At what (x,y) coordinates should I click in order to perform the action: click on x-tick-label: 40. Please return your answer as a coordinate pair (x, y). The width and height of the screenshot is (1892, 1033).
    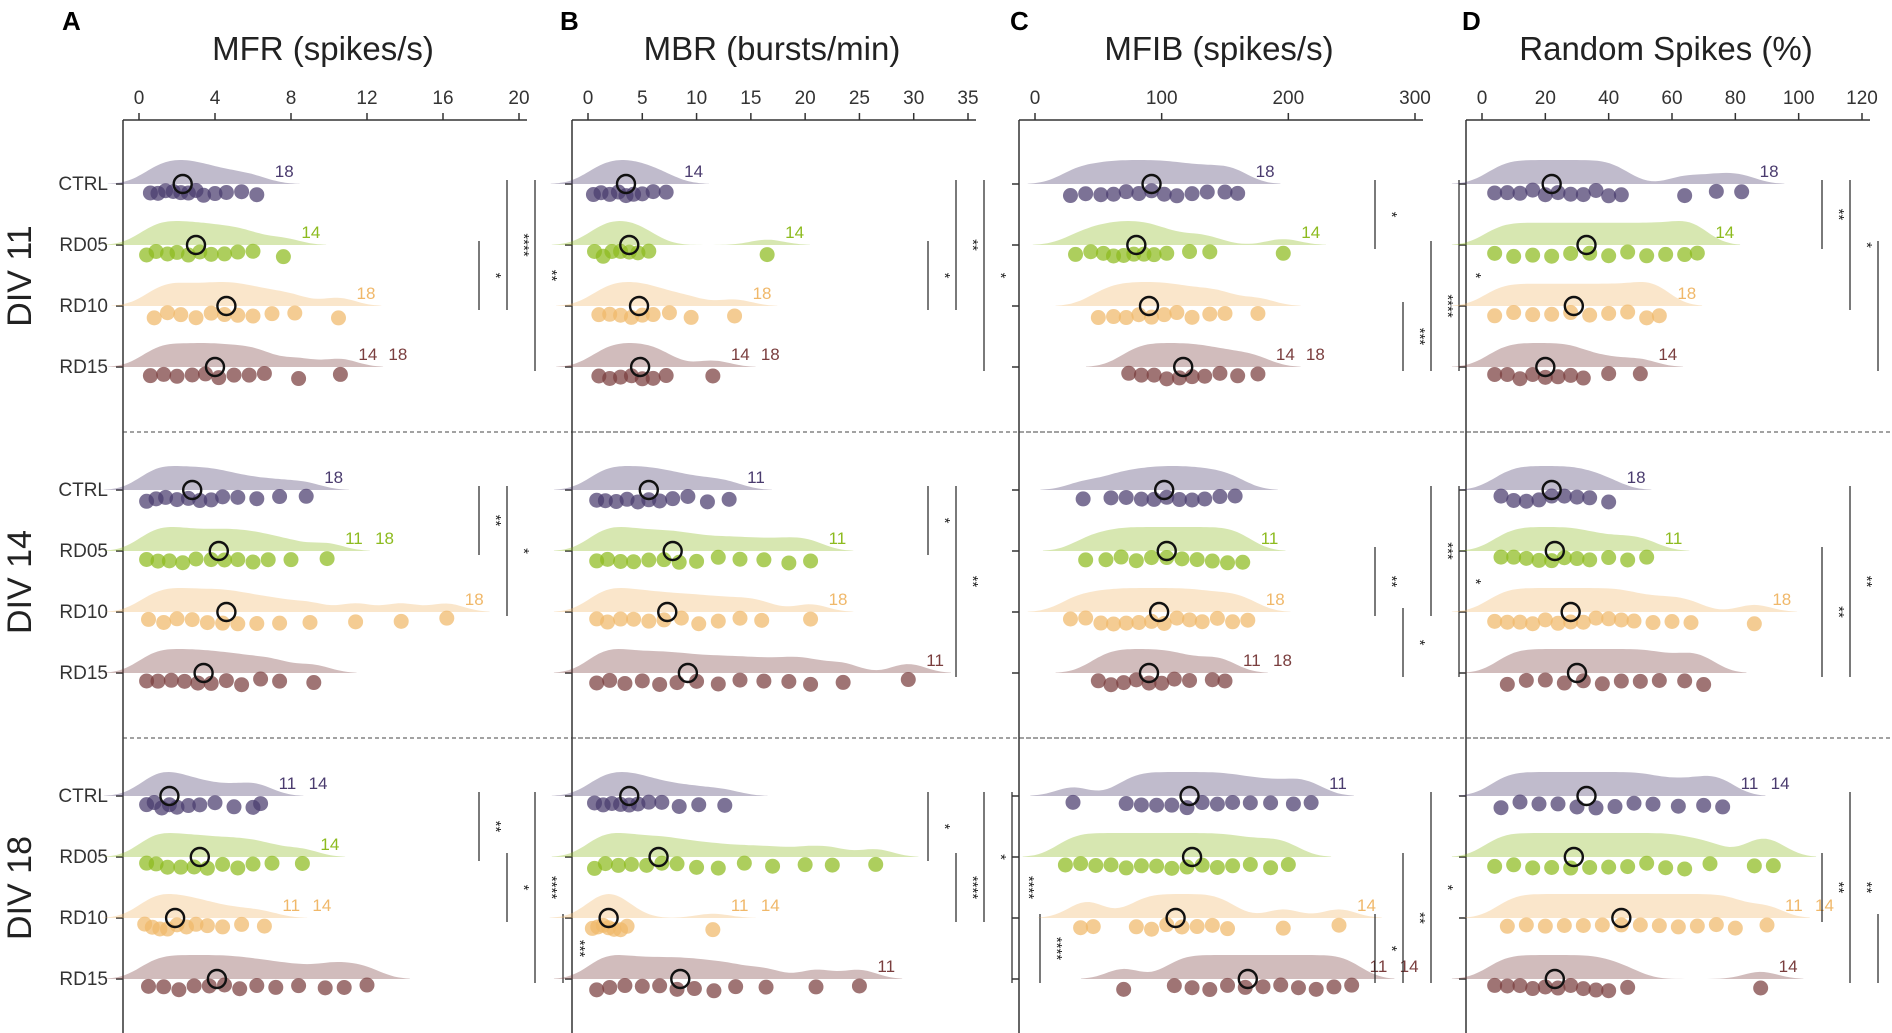
    Looking at the image, I should click on (1608, 98).